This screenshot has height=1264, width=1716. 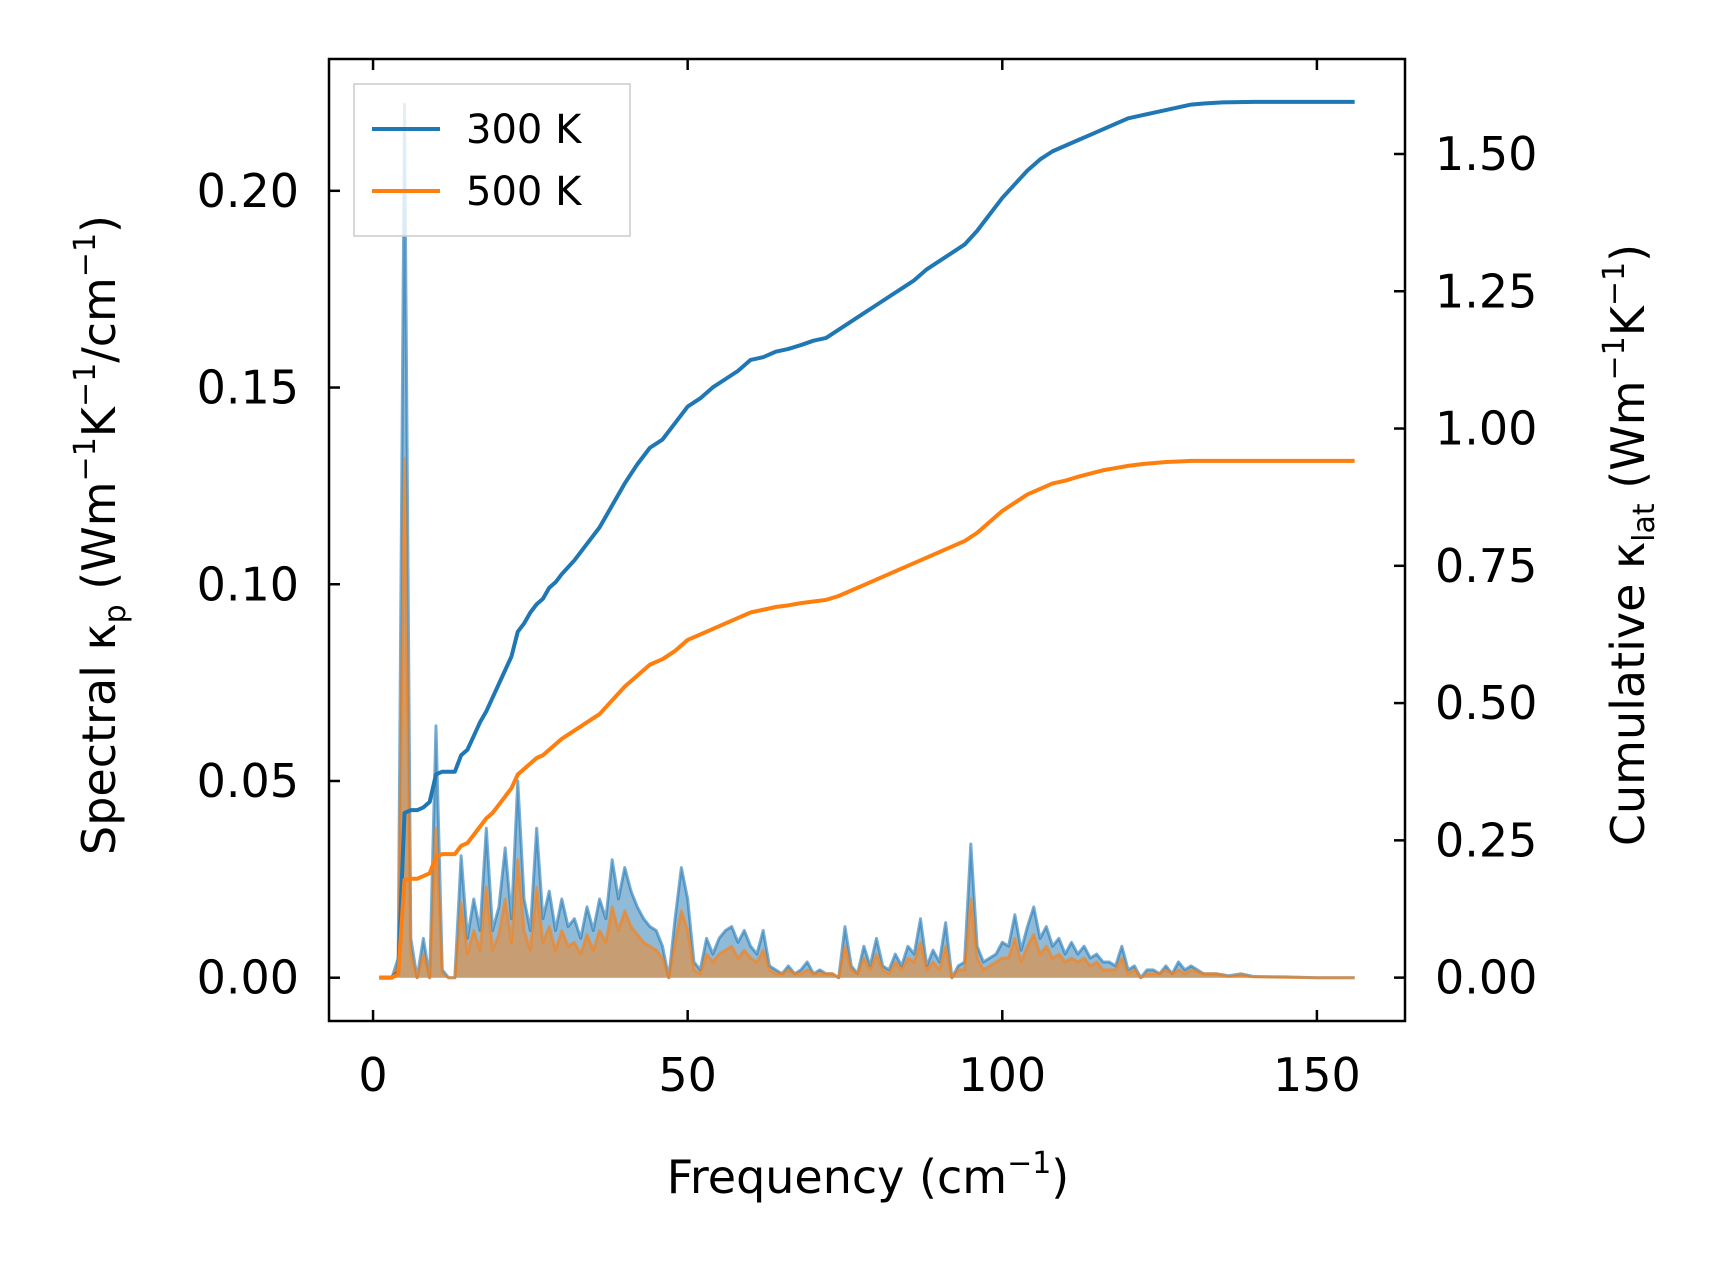 What do you see at coordinates (524, 130) in the screenshot?
I see `legend-label-300k: 300 K` at bounding box center [524, 130].